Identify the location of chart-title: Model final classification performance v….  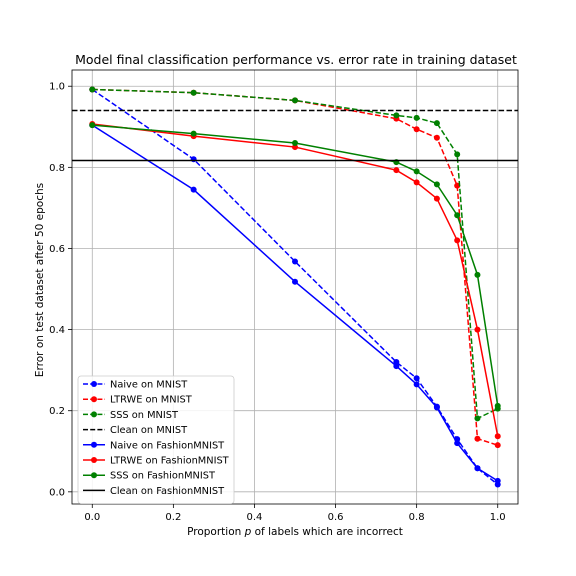
(296, 59).